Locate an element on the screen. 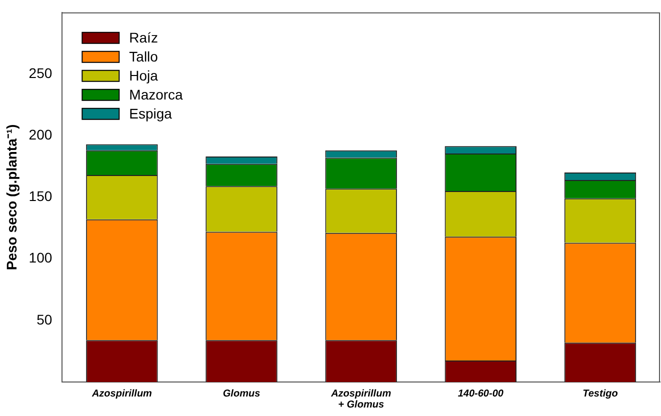 The image size is (661, 416). legend-label: Espiga is located at coordinates (150, 113).